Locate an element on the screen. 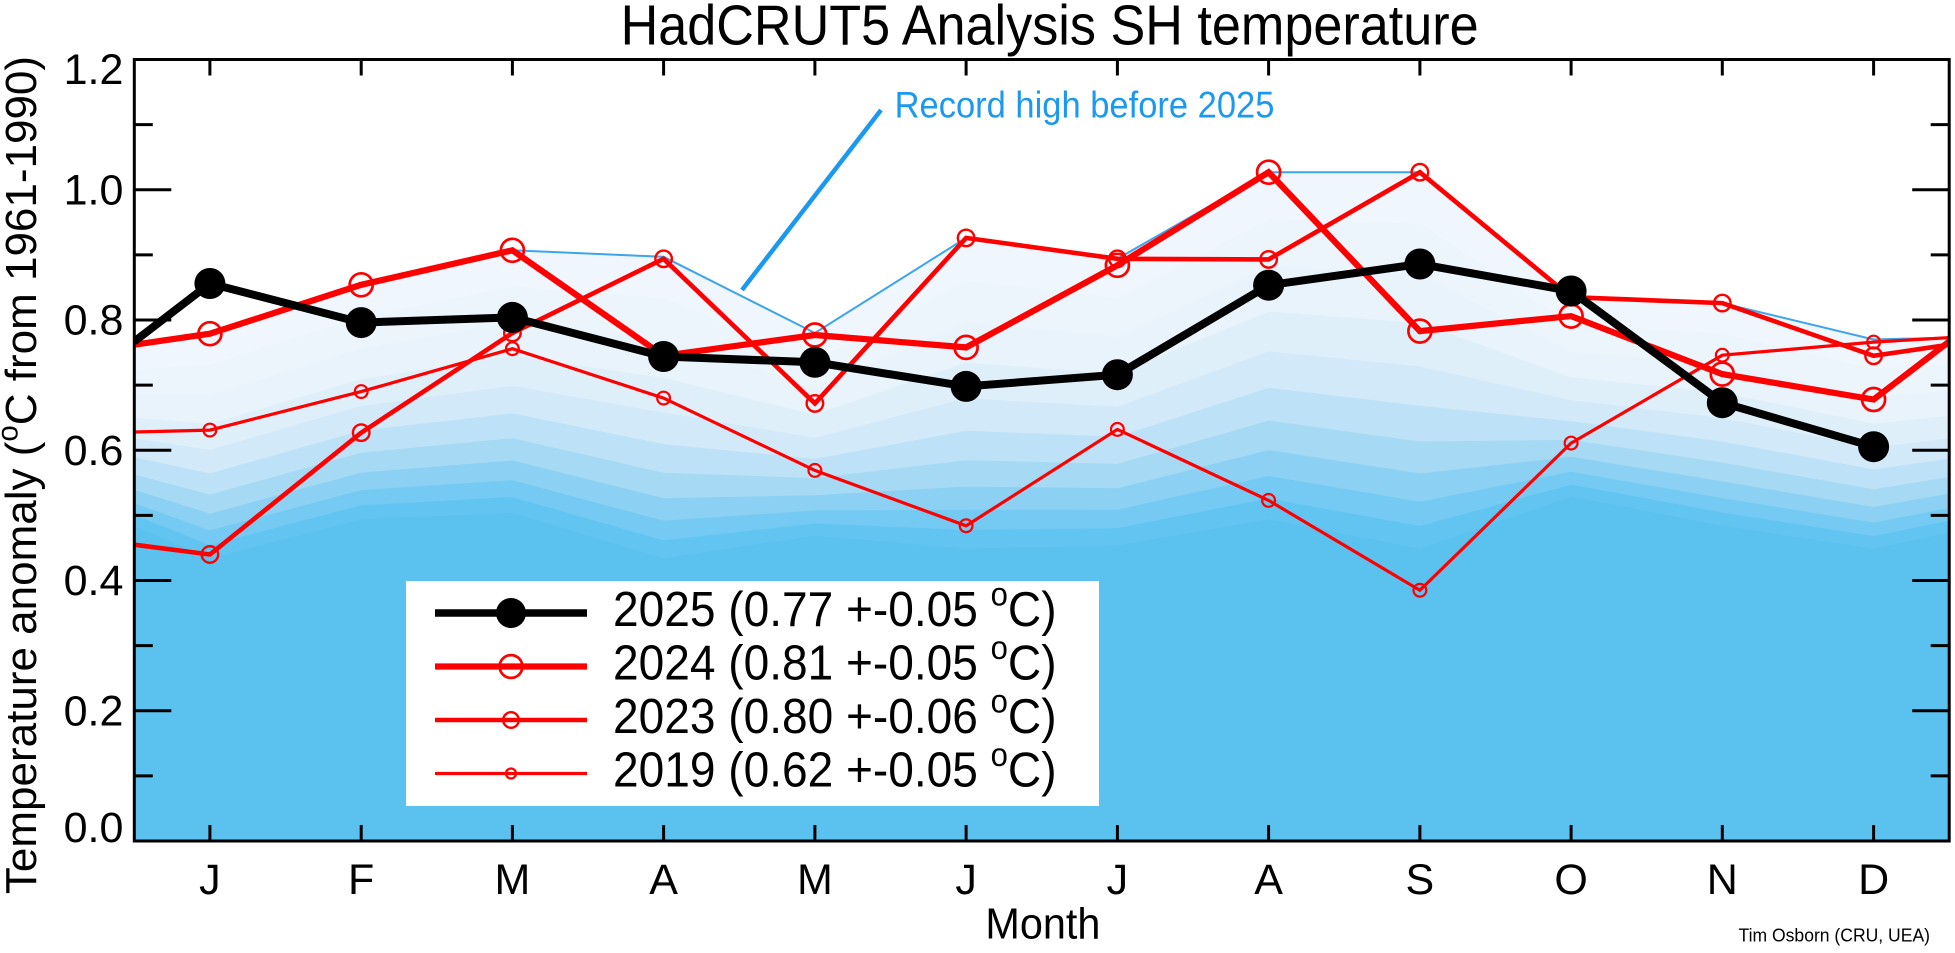 The height and width of the screenshot is (953, 1955). svg-text: N is located at coordinates (1722, 880).